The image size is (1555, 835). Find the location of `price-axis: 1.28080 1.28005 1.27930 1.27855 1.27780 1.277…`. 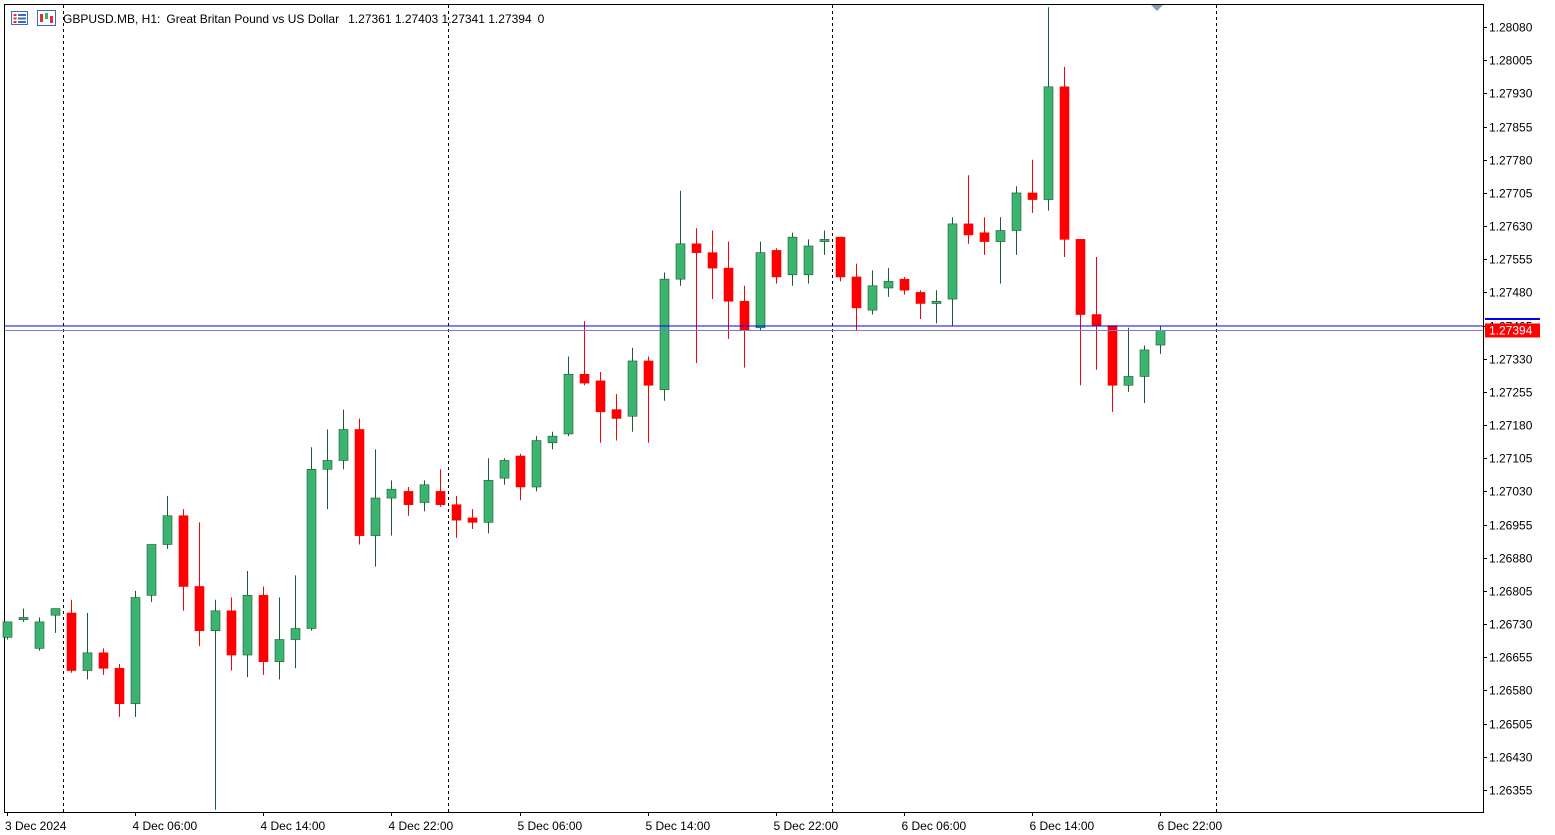

price-axis: 1.28080 1.28005 1.27930 1.27855 1.27780 1.277… is located at coordinates (1511, 409).